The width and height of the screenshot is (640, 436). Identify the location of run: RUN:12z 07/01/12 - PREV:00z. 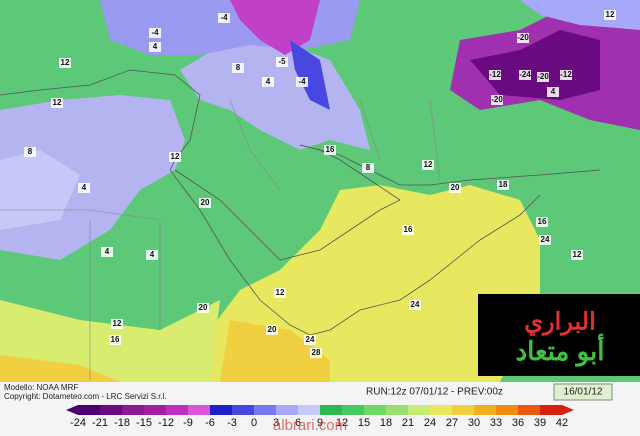
(434, 392).